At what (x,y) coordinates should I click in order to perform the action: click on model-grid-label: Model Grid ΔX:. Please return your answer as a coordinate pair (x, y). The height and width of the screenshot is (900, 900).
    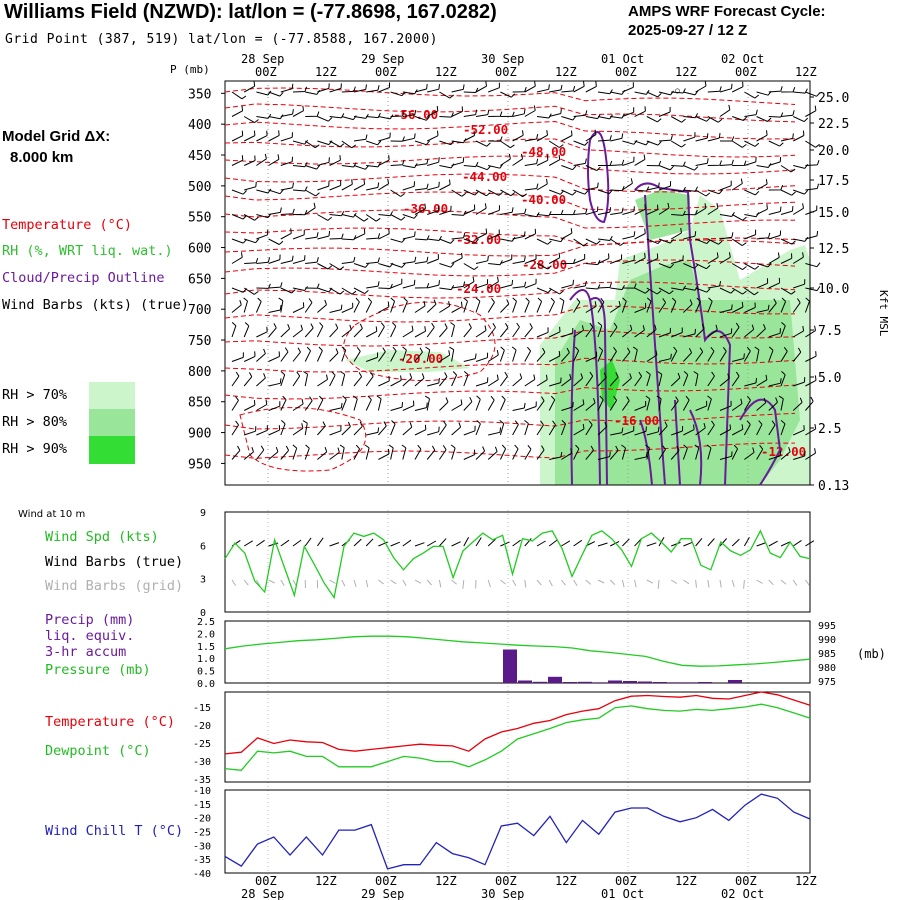
    Looking at the image, I should click on (56, 136).